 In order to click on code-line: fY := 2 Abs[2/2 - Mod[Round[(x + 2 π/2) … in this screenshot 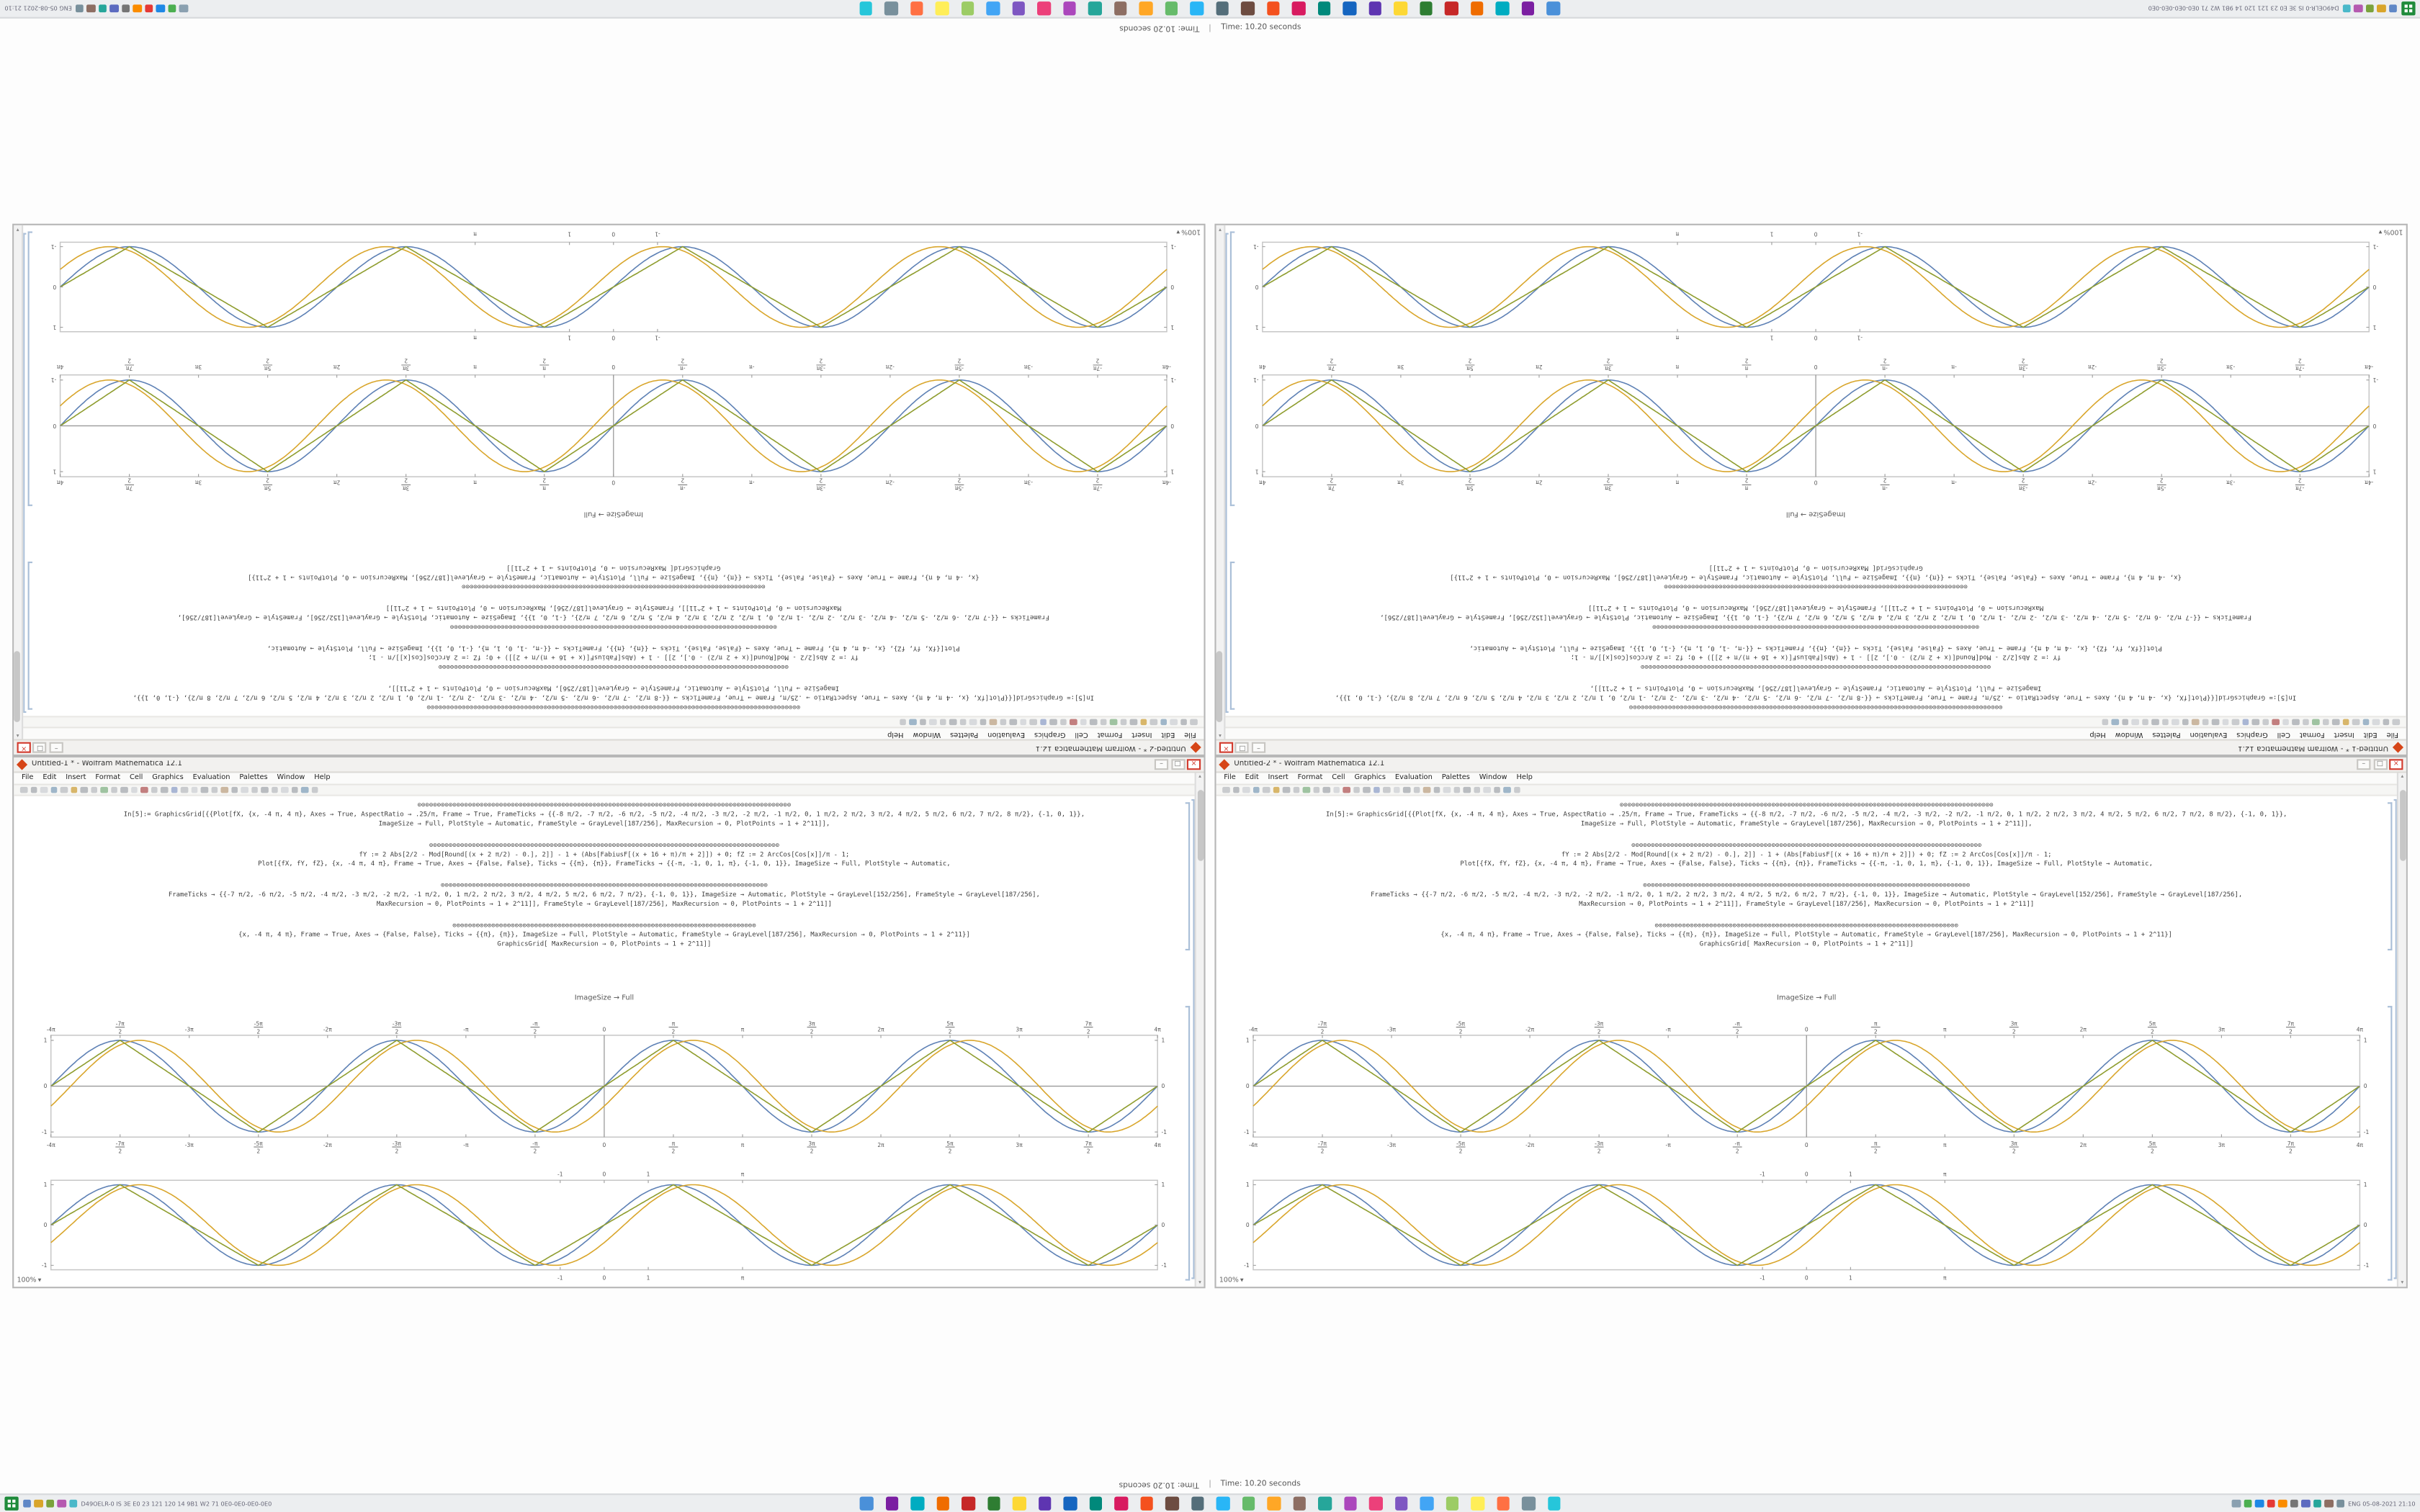, I will do `click(613, 657)`.